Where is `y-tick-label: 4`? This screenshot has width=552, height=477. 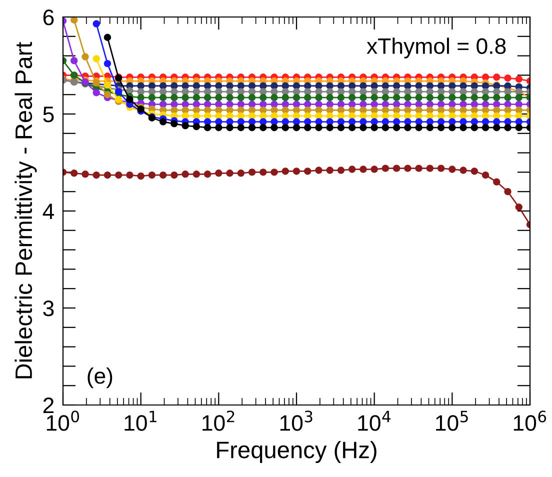 y-tick-label: 4 is located at coordinates (48, 212).